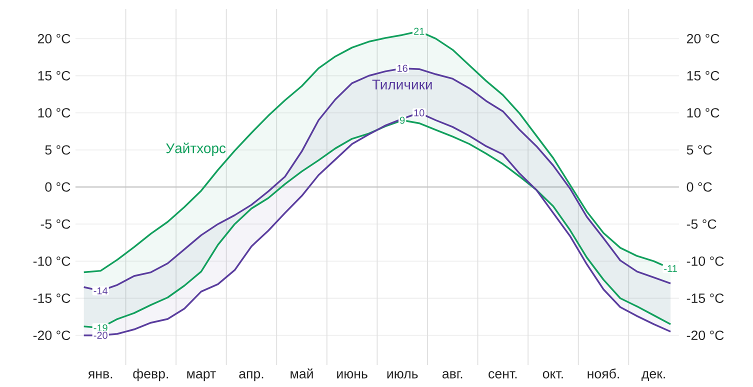  I want to click on y2-tick-label: -10 °C, so click(705, 261).